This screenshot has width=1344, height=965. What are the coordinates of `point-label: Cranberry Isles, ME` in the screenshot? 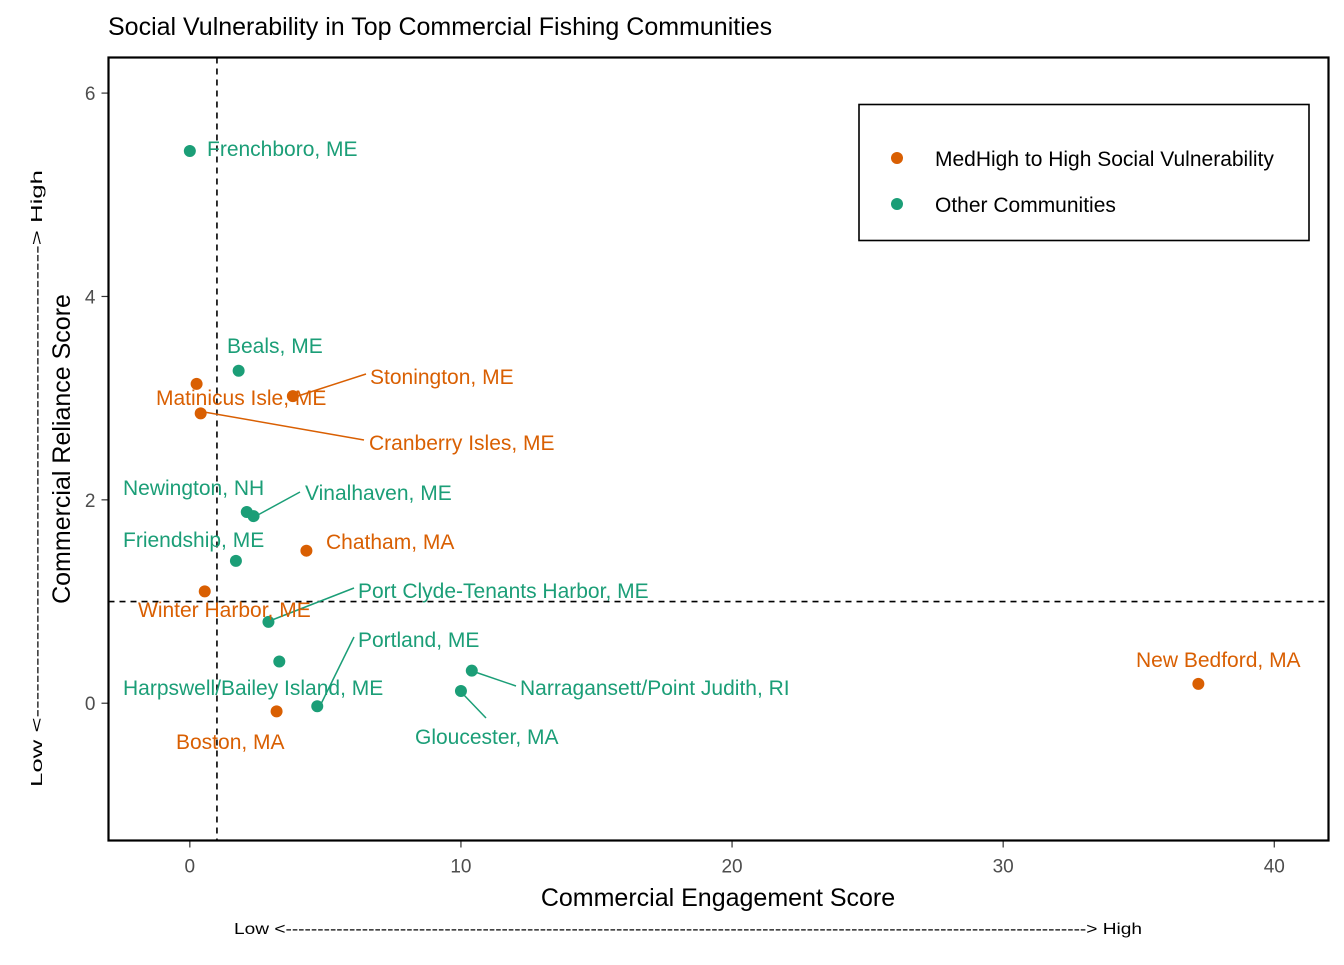 It's located at (462, 443).